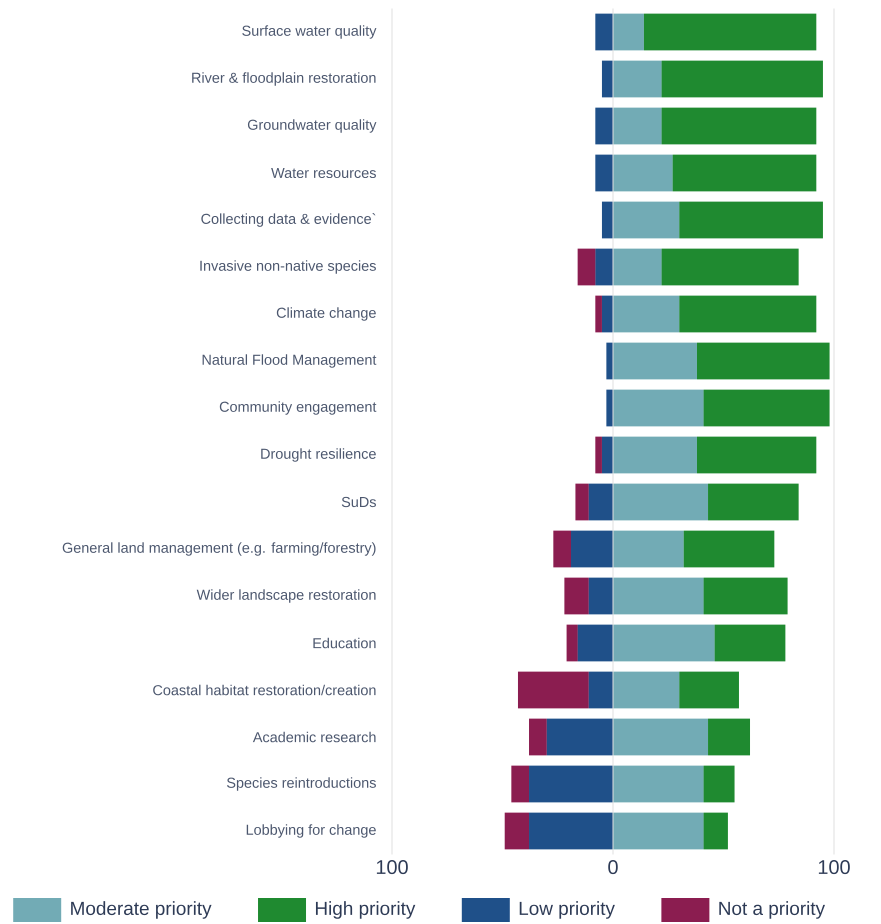 The height and width of the screenshot is (924, 881). Describe the element at coordinates (301, 784) in the screenshot. I see `y-tick-label: Species reintroductions` at that location.